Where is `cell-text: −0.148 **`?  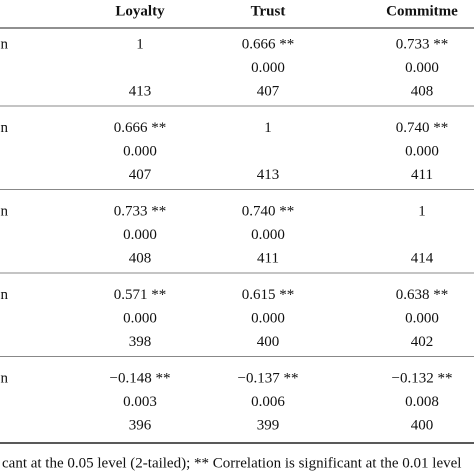 cell-text: −0.148 ** is located at coordinates (140, 378).